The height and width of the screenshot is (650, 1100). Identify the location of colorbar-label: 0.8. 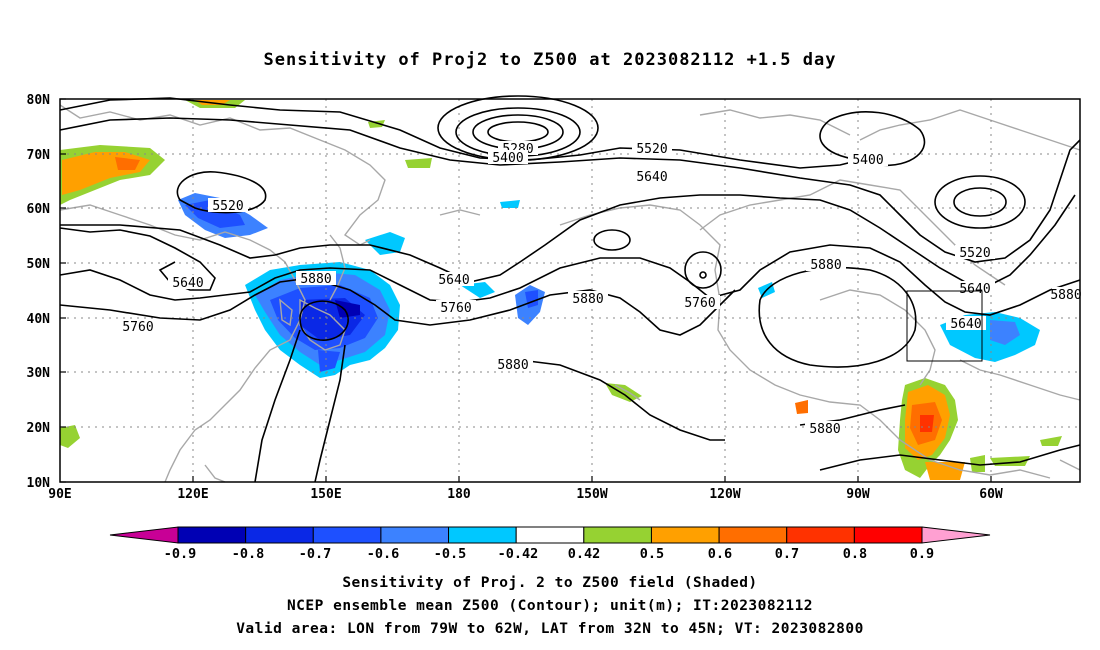
(855, 554).